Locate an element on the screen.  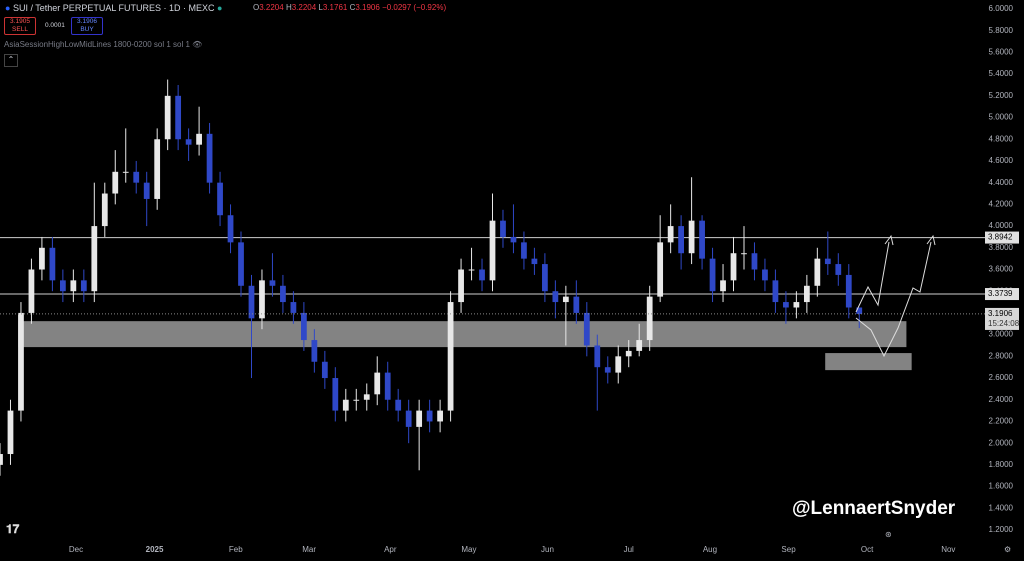
level-label: 3.3739 is located at coordinates (1000, 293).